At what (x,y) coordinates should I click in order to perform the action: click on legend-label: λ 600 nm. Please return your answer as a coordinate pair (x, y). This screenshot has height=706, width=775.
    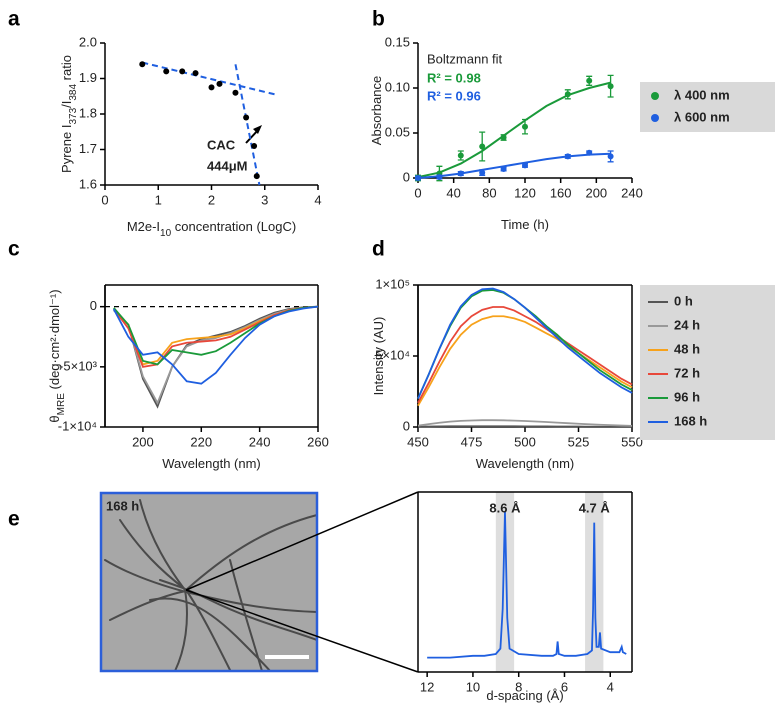
    Looking at the image, I should click on (702, 116).